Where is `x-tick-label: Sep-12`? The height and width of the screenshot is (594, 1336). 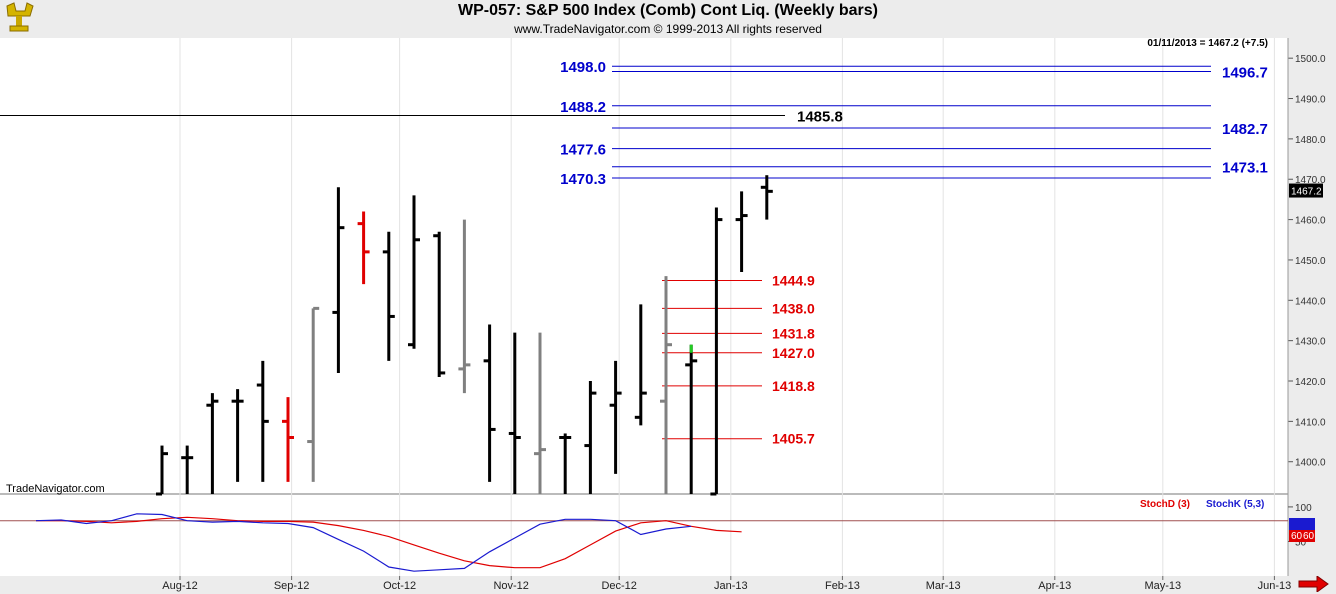 x-tick-label: Sep-12 is located at coordinates (291, 586).